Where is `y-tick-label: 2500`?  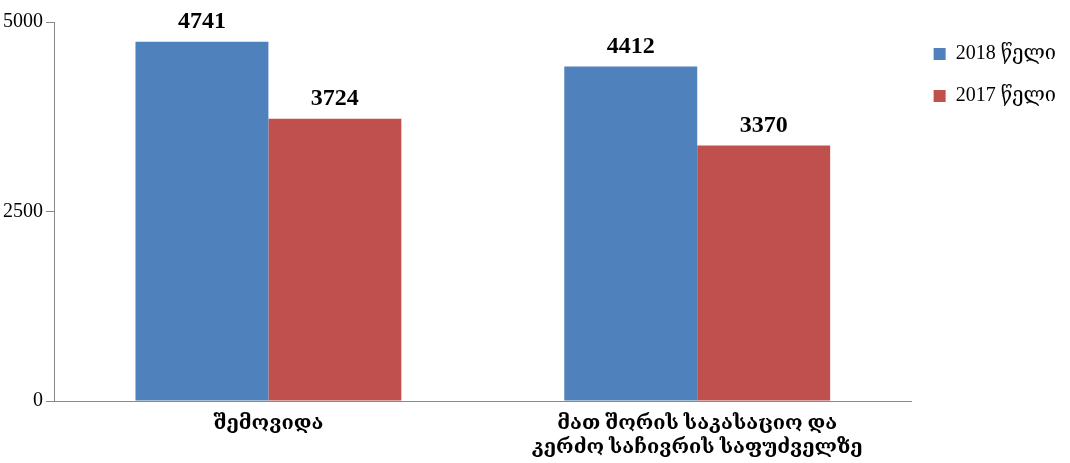
y-tick-label: 2500 is located at coordinates (23, 209).